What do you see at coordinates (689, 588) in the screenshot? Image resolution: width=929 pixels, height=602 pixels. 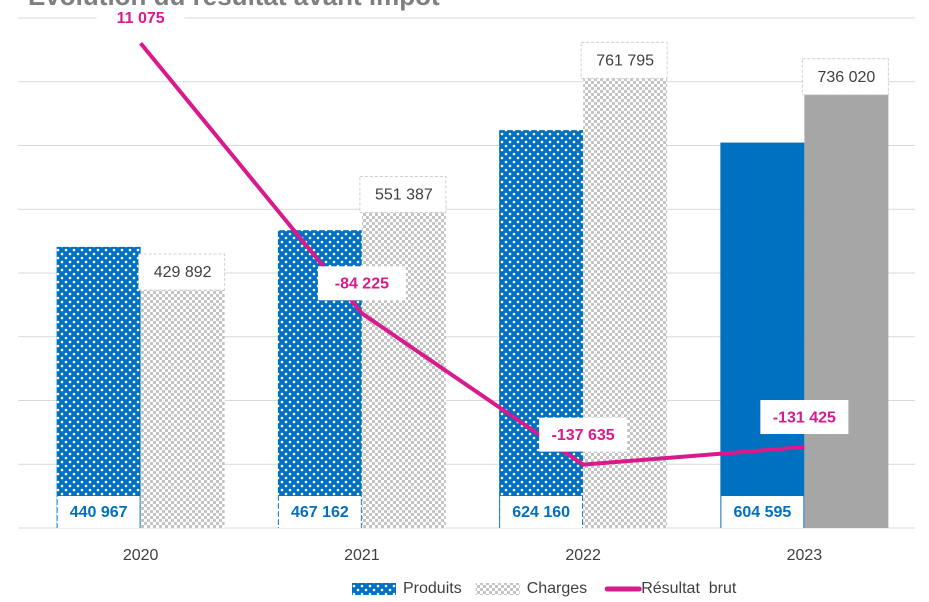 I see `legend-label: Résultat brut` at bounding box center [689, 588].